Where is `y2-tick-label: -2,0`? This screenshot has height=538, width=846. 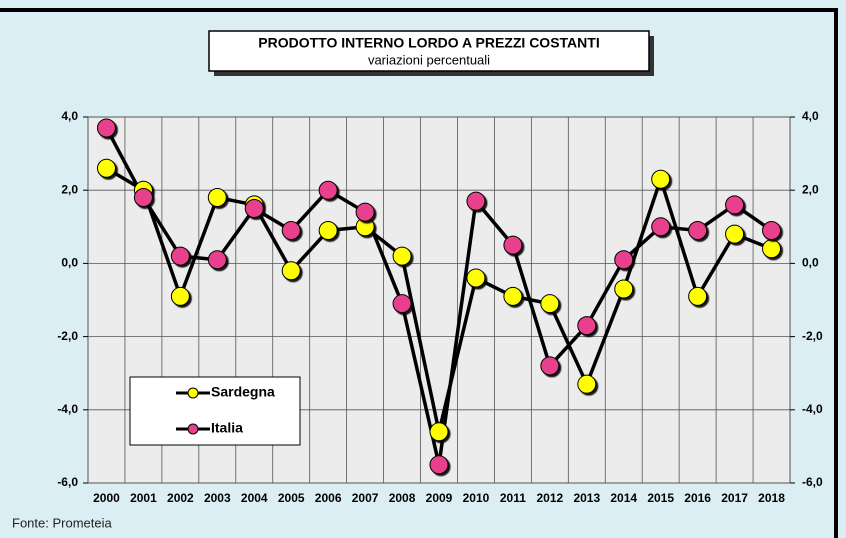 y2-tick-label: -2,0 is located at coordinates (812, 336).